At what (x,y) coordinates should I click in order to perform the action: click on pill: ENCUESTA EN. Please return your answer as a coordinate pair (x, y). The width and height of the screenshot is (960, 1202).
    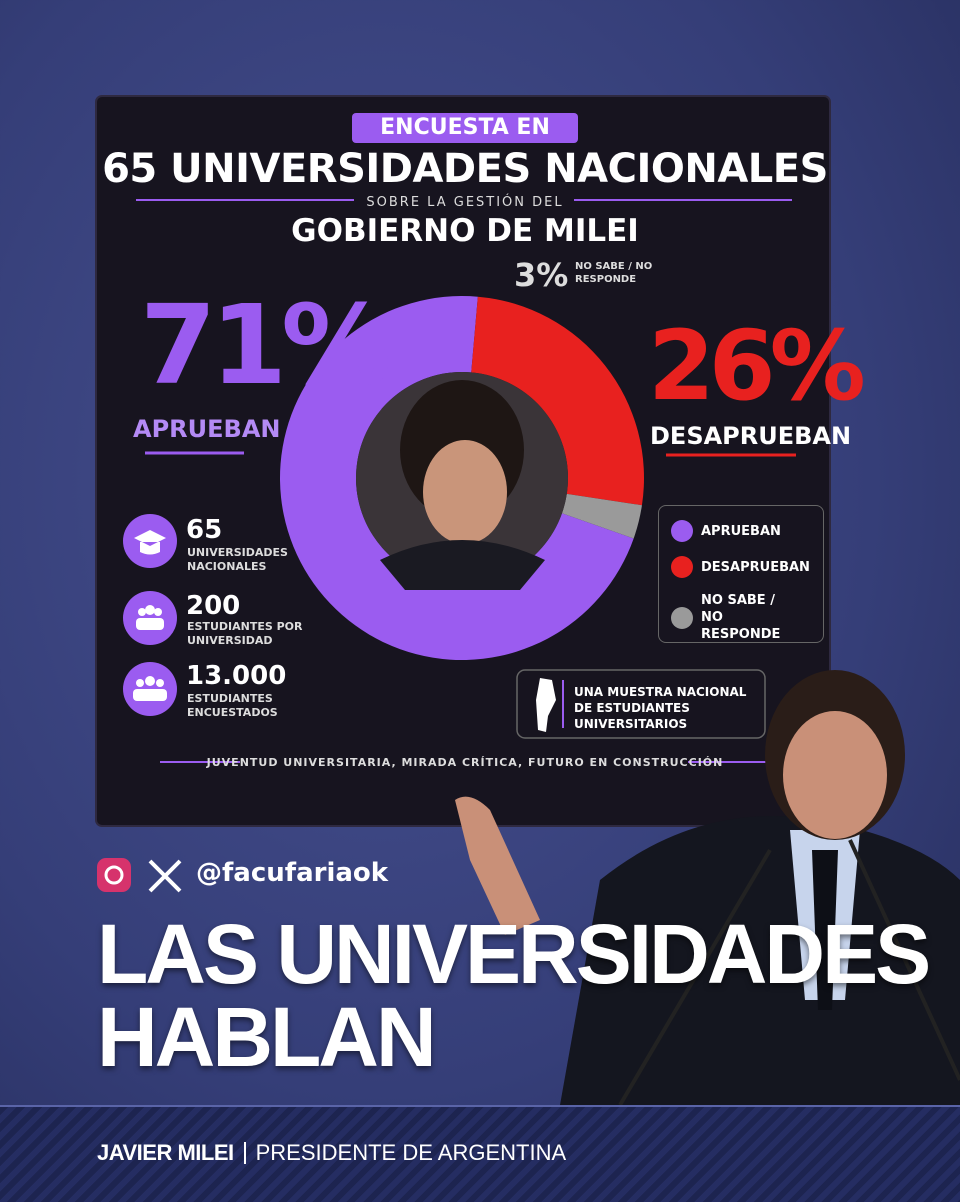
    Looking at the image, I should click on (465, 128).